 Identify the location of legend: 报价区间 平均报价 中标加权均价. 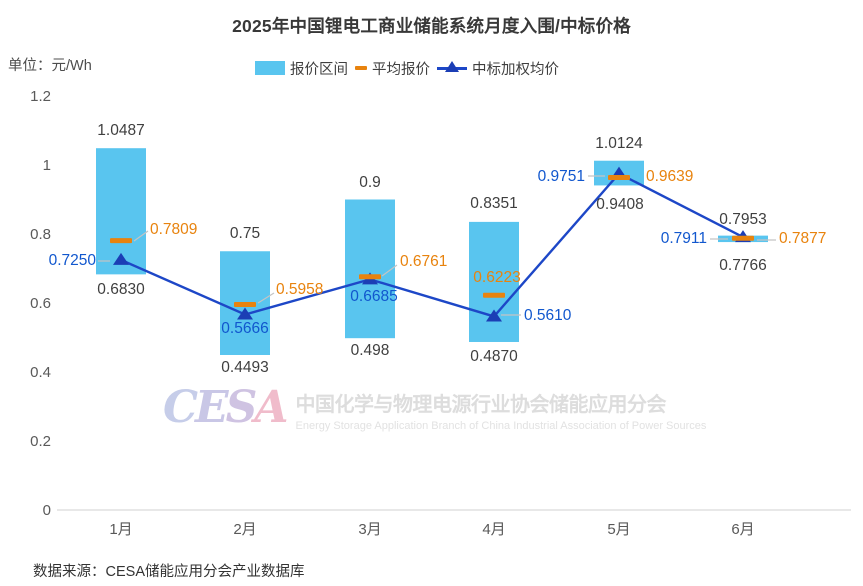
(407, 68).